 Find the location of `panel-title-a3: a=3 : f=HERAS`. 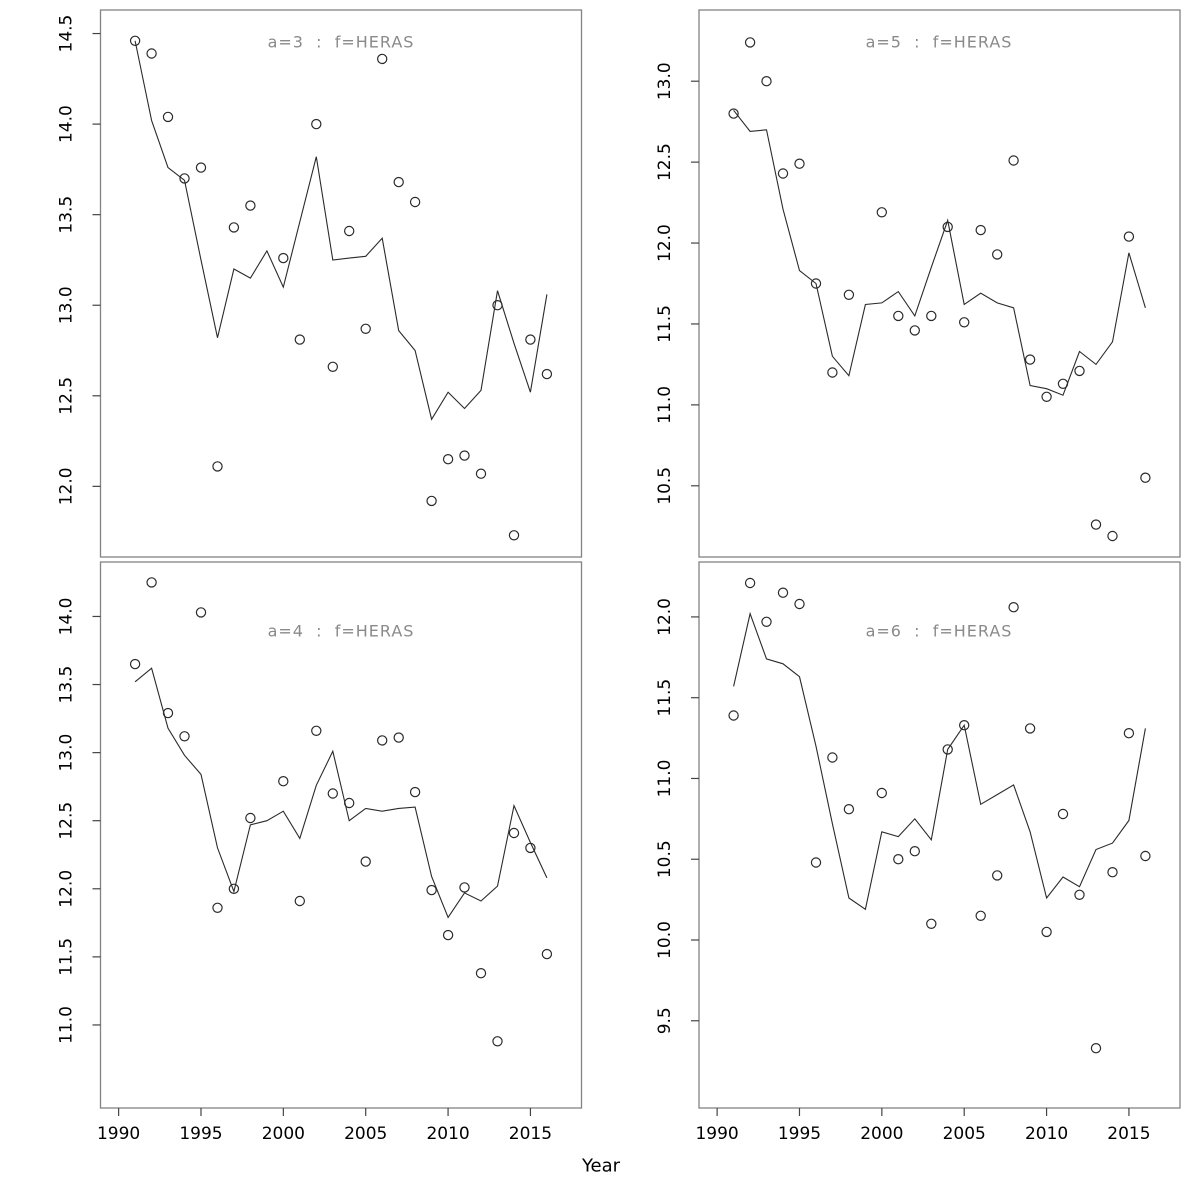

panel-title-a3: a=3 : f=HERAS is located at coordinates (341, 42).